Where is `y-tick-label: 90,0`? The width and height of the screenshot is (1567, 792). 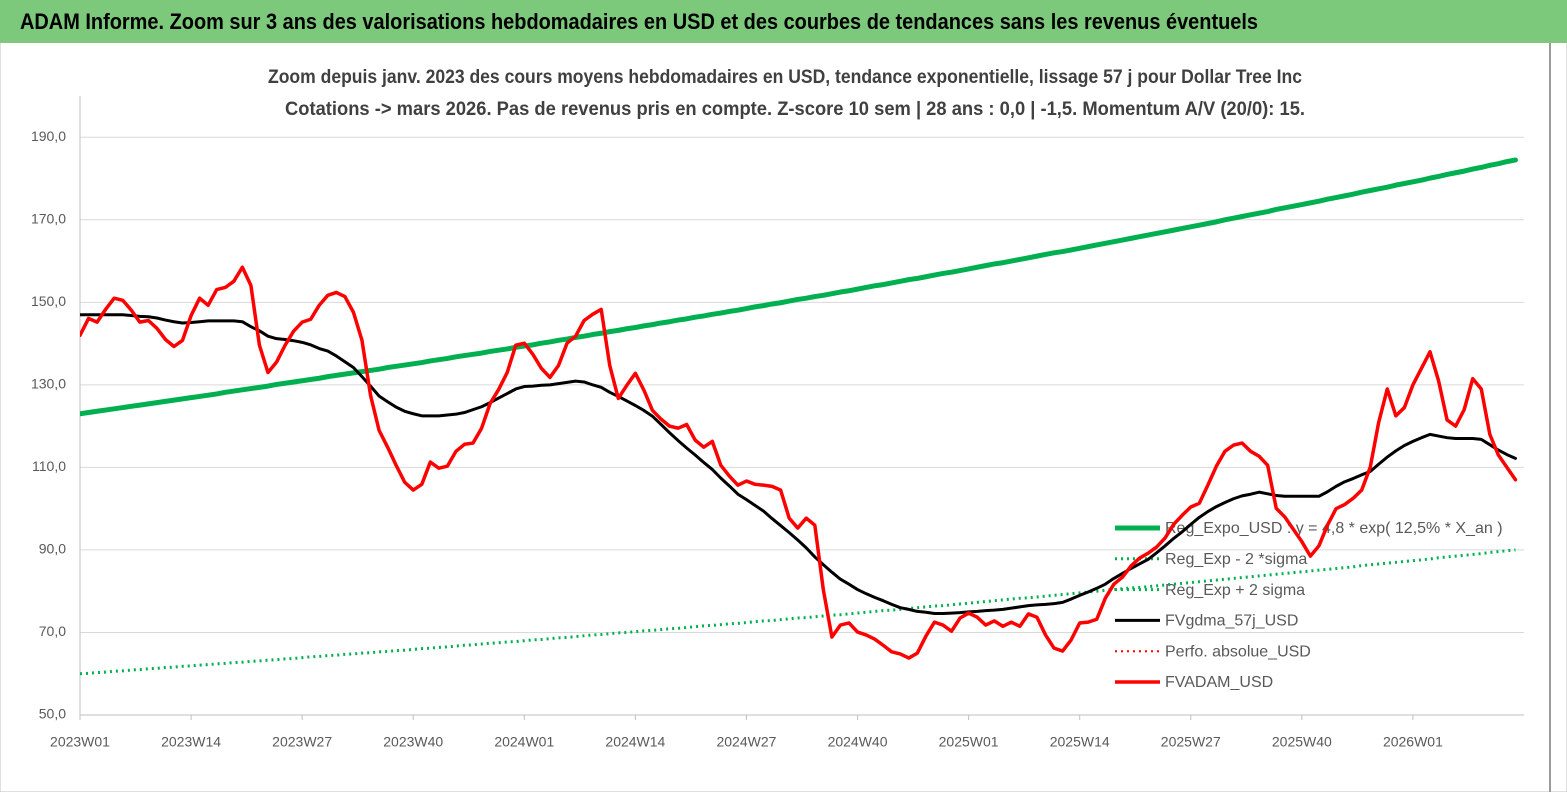 y-tick-label: 90,0 is located at coordinates (52, 549).